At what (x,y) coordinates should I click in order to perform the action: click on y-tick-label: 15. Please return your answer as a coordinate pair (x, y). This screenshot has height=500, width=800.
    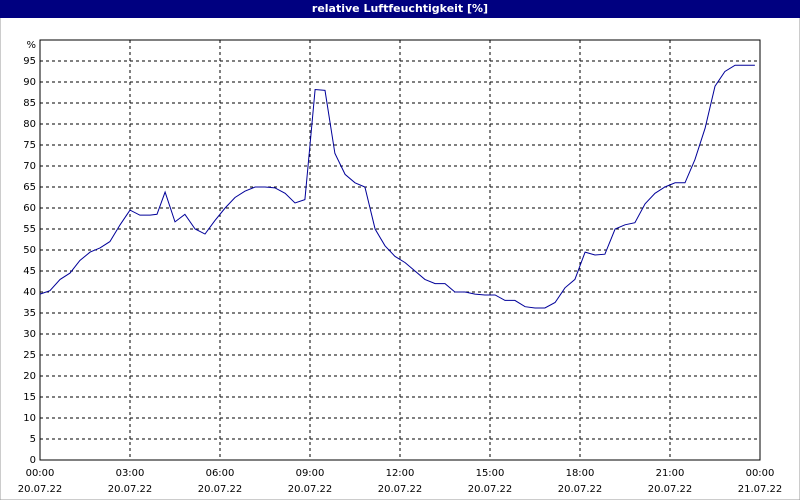
    Looking at the image, I should click on (29, 397).